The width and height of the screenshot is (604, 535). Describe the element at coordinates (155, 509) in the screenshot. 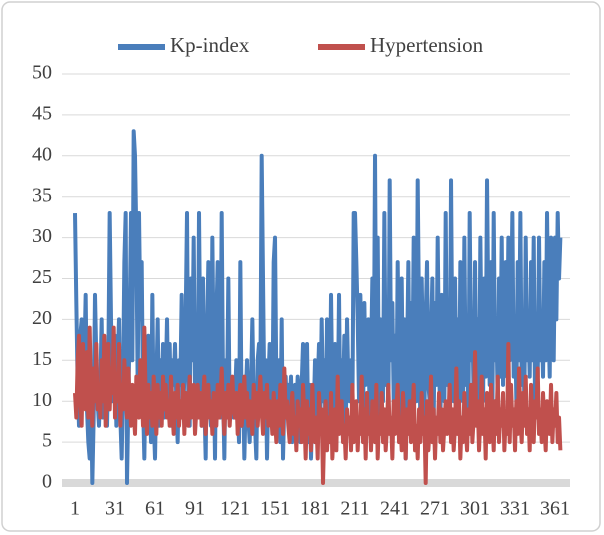

I see `x-tick-label: 61` at that location.